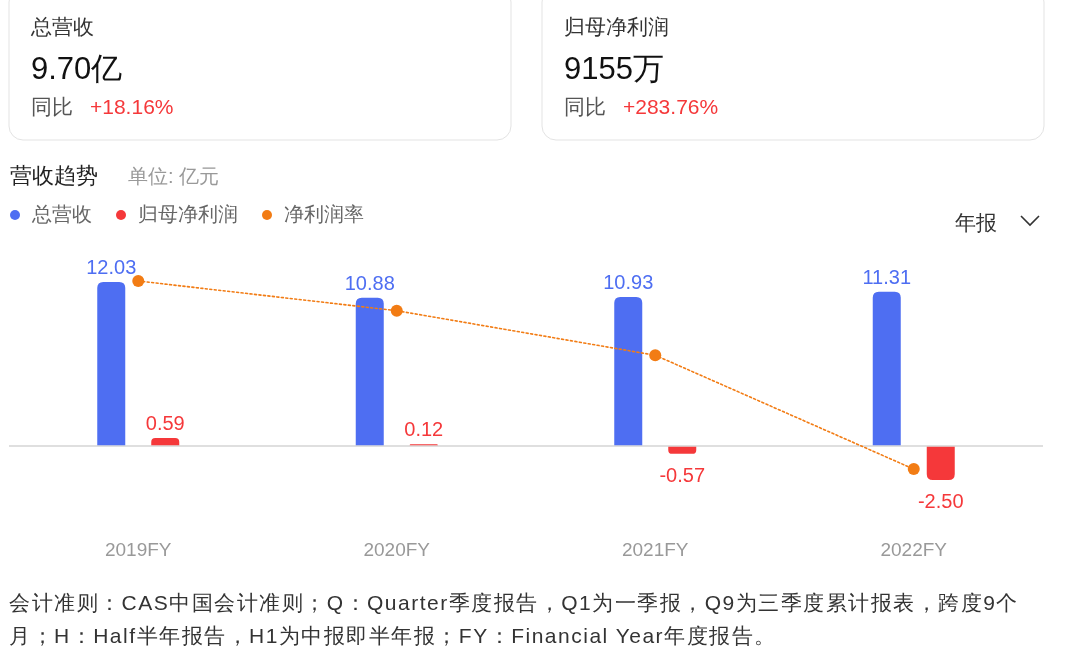 Image resolution: width=1080 pixels, height=668 pixels. I want to click on chart-title: 营收趋势, so click(54, 175).